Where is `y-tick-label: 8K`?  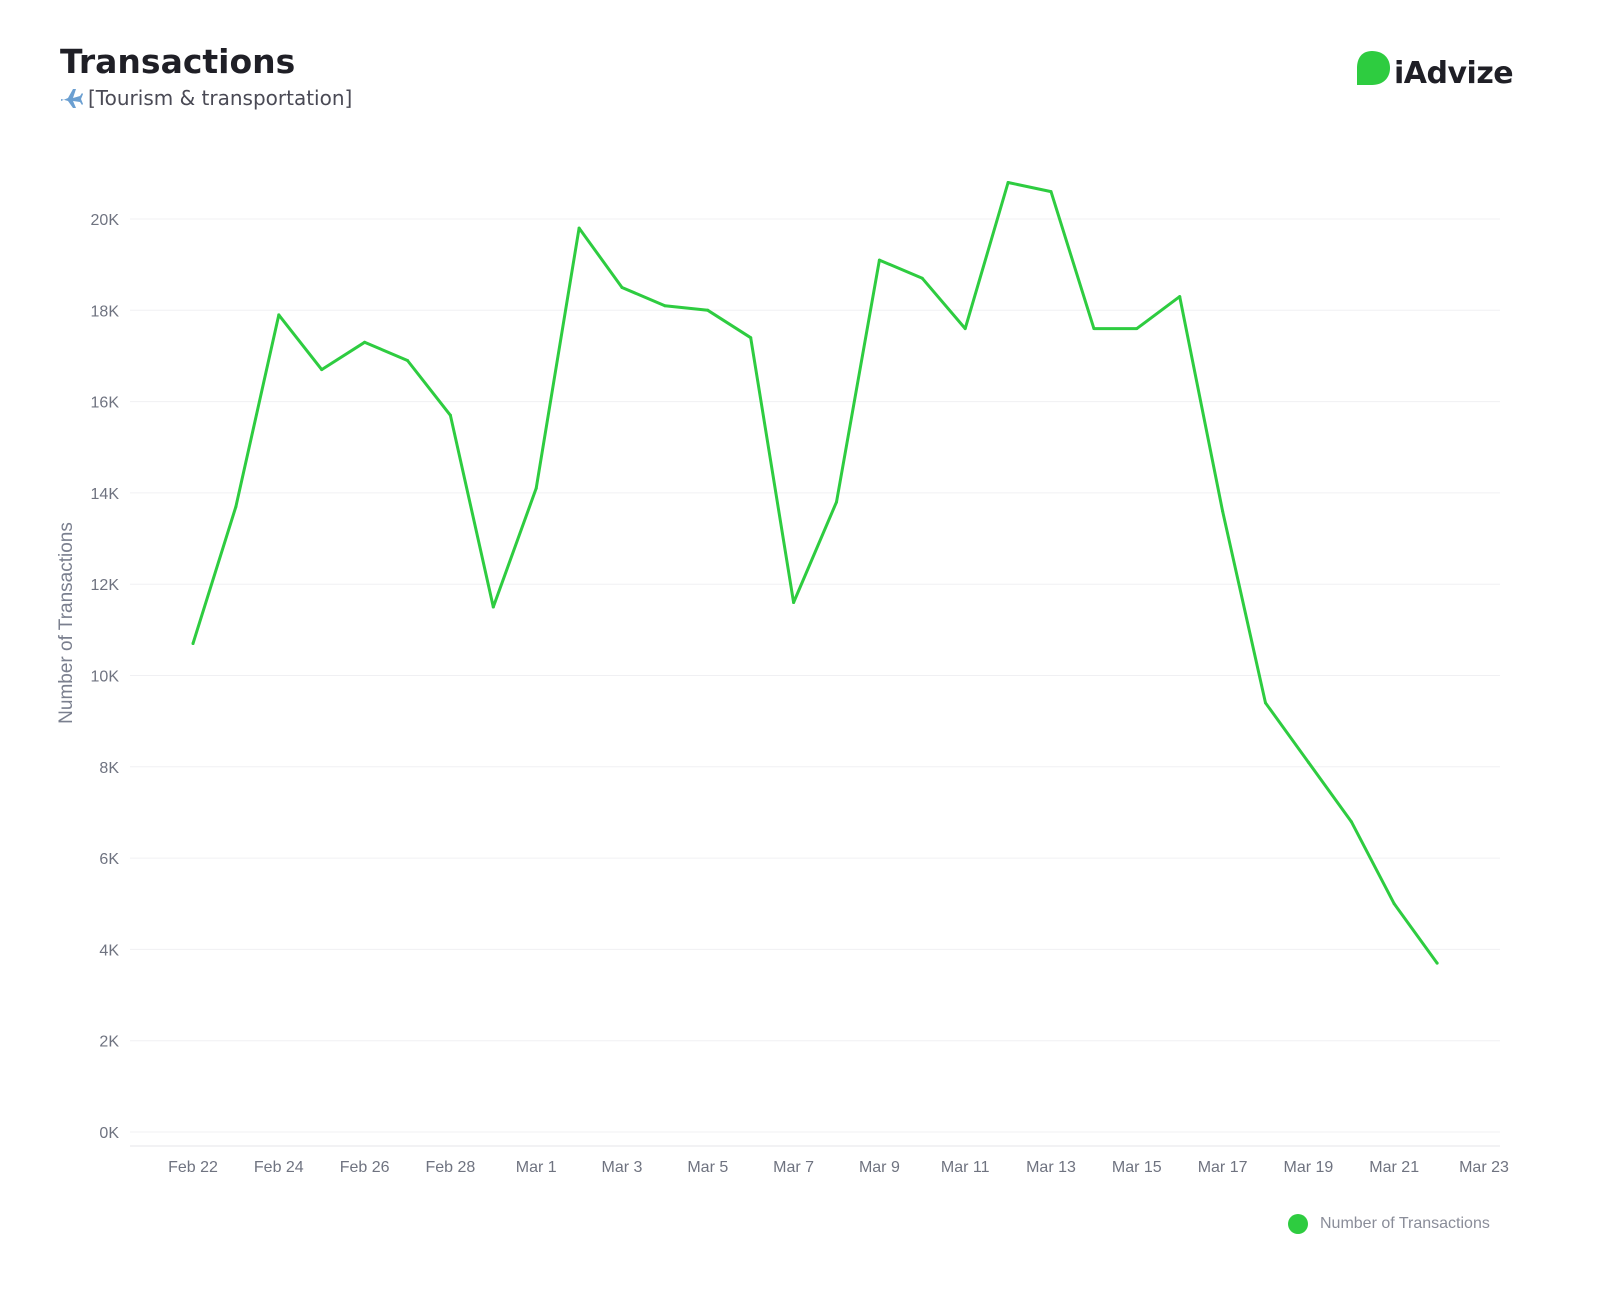
y-tick-label: 8K is located at coordinates (109, 768).